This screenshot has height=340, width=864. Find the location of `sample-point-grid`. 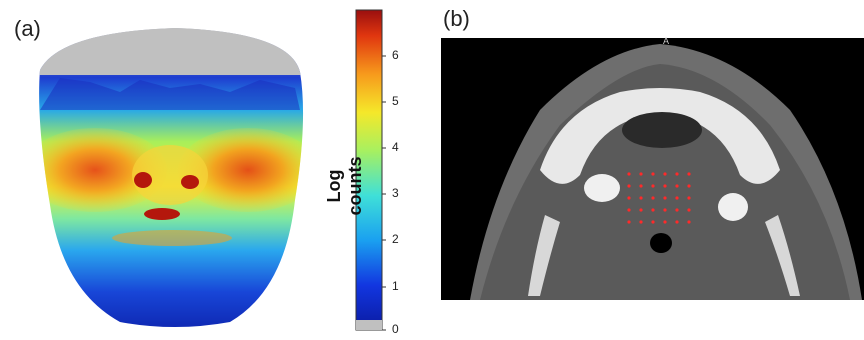

sample-point-grid is located at coordinates (659, 198).